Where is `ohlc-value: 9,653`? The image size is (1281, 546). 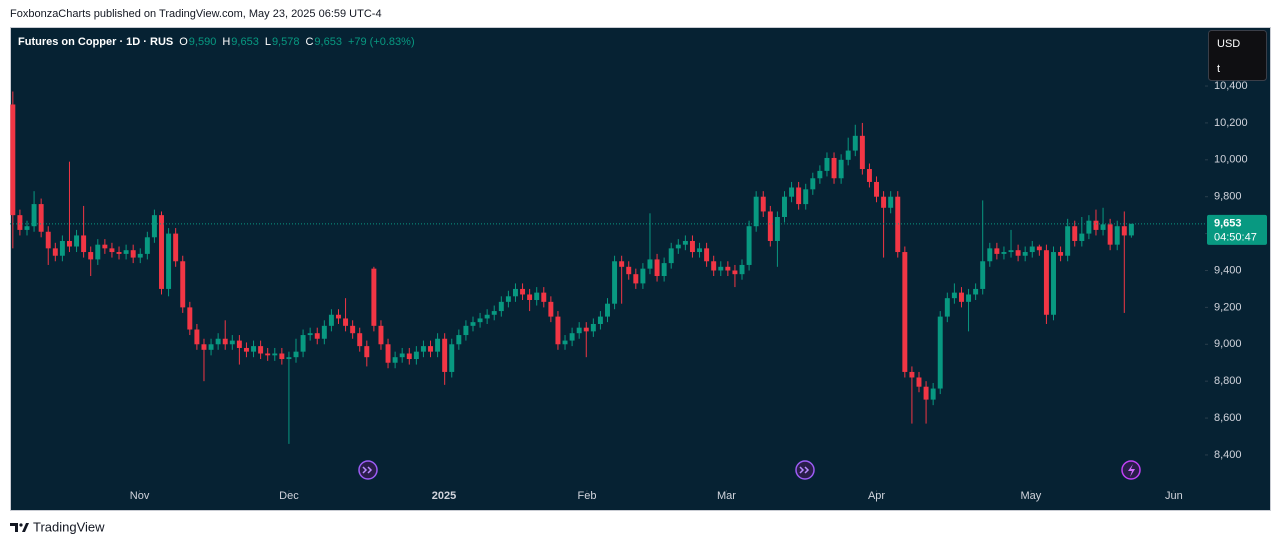 ohlc-value: 9,653 is located at coordinates (245, 42).